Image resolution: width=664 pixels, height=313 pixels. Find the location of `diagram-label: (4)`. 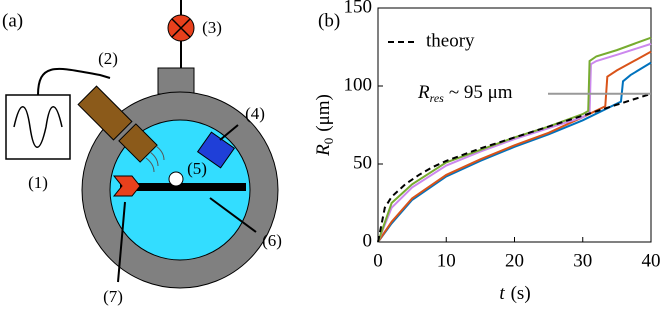

diagram-label: (4) is located at coordinates (255, 113).